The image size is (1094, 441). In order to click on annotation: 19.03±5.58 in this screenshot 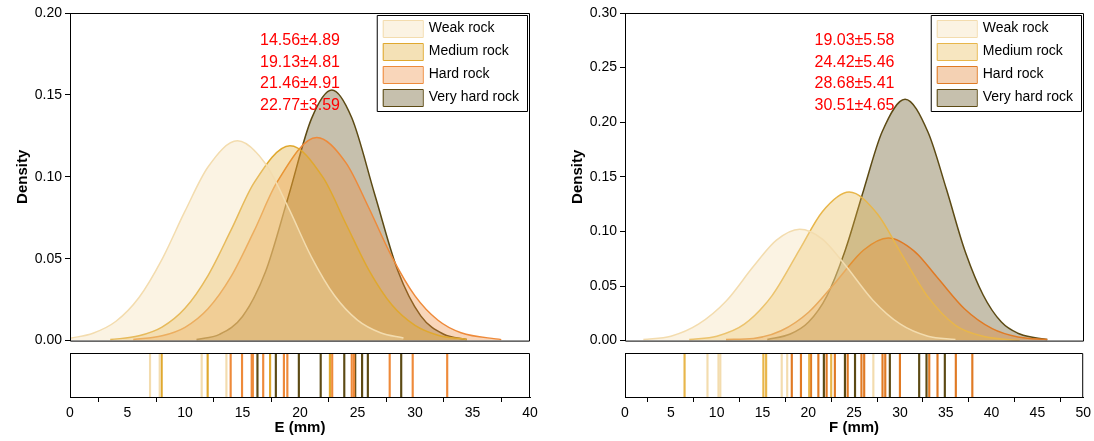, I will do `click(854, 40)`.